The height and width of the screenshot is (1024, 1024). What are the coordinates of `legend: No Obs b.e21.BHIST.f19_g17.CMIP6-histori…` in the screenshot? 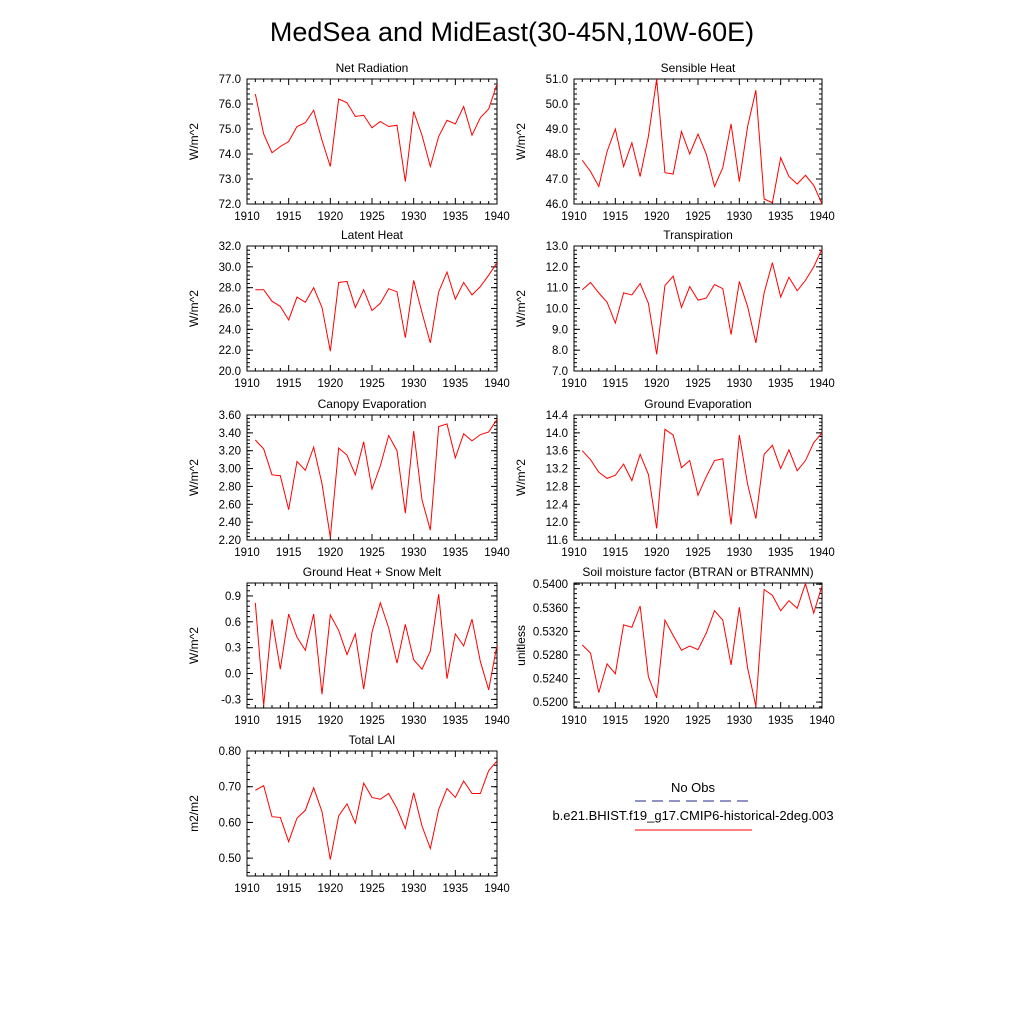 It's located at (693, 805).